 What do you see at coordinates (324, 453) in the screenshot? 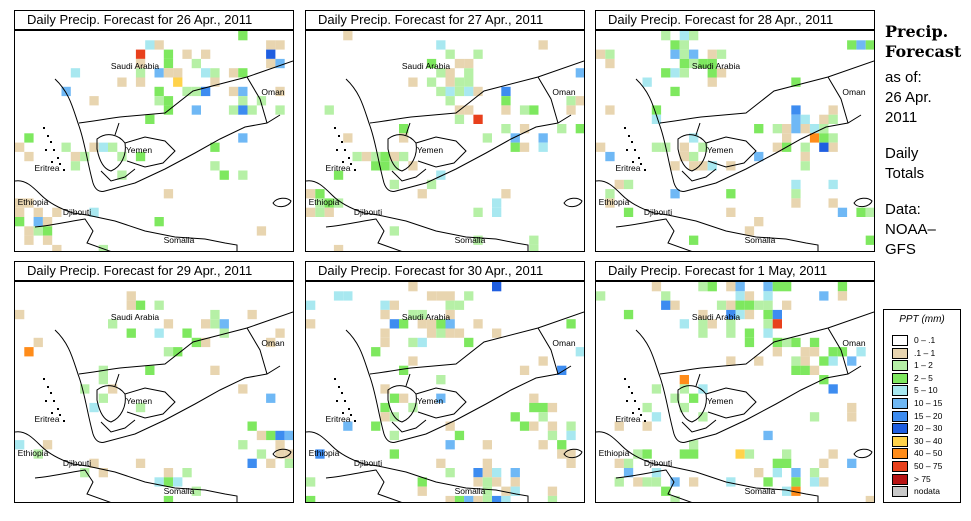
I see `map-label-ethiopia: Ethiopia` at bounding box center [324, 453].